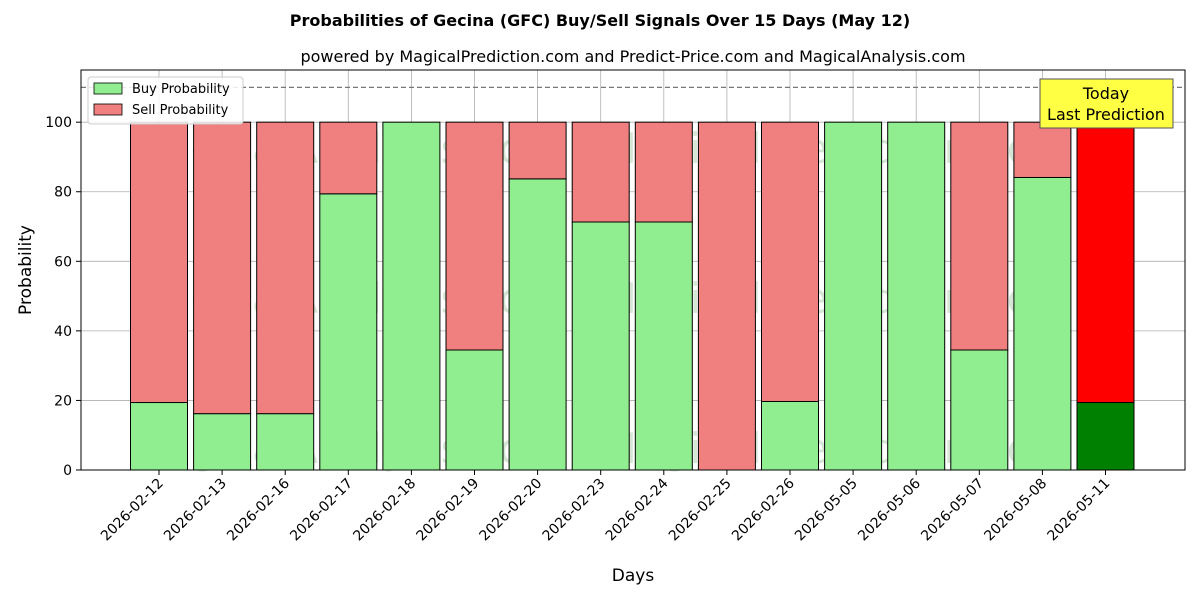 Image resolution: width=1200 pixels, height=600 pixels. Describe the element at coordinates (63, 193) in the screenshot. I see `y-tick-label: 80` at that location.